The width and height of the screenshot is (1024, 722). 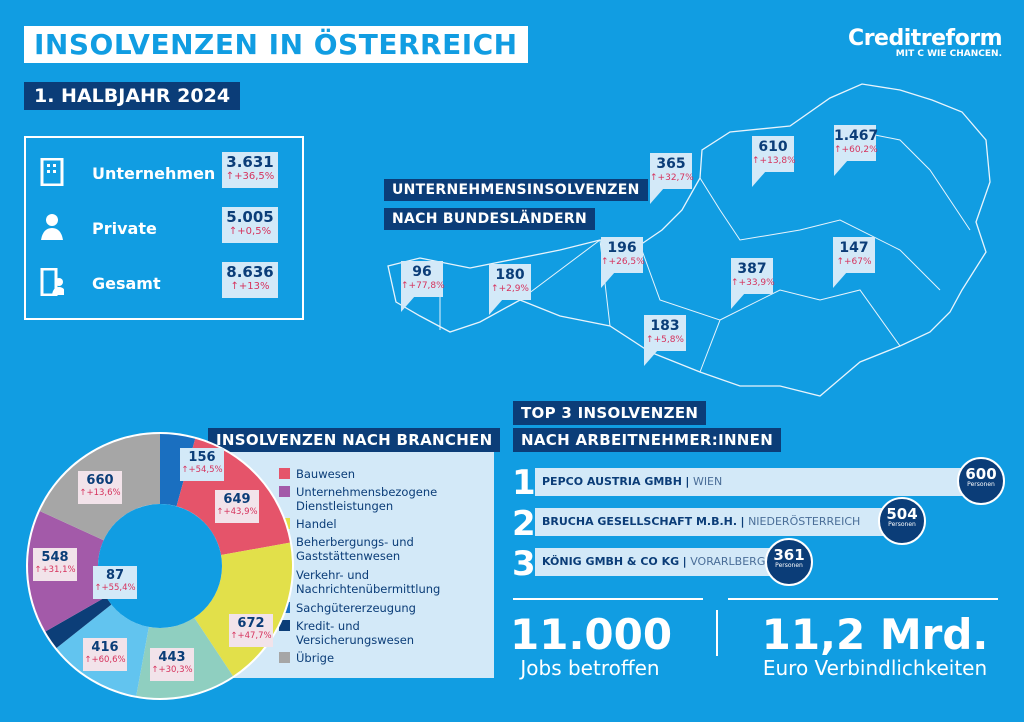 I want to click on region-callout: 1.467 ↑+60,2%, so click(x=856, y=150).